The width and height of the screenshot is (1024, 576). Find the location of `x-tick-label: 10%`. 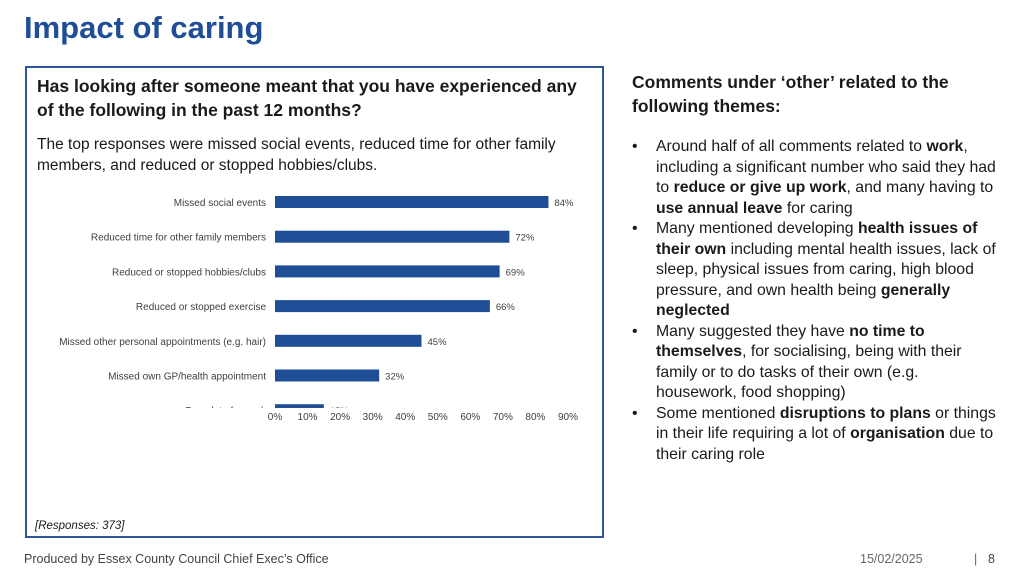

x-tick-label: 10% is located at coordinates (308, 417).